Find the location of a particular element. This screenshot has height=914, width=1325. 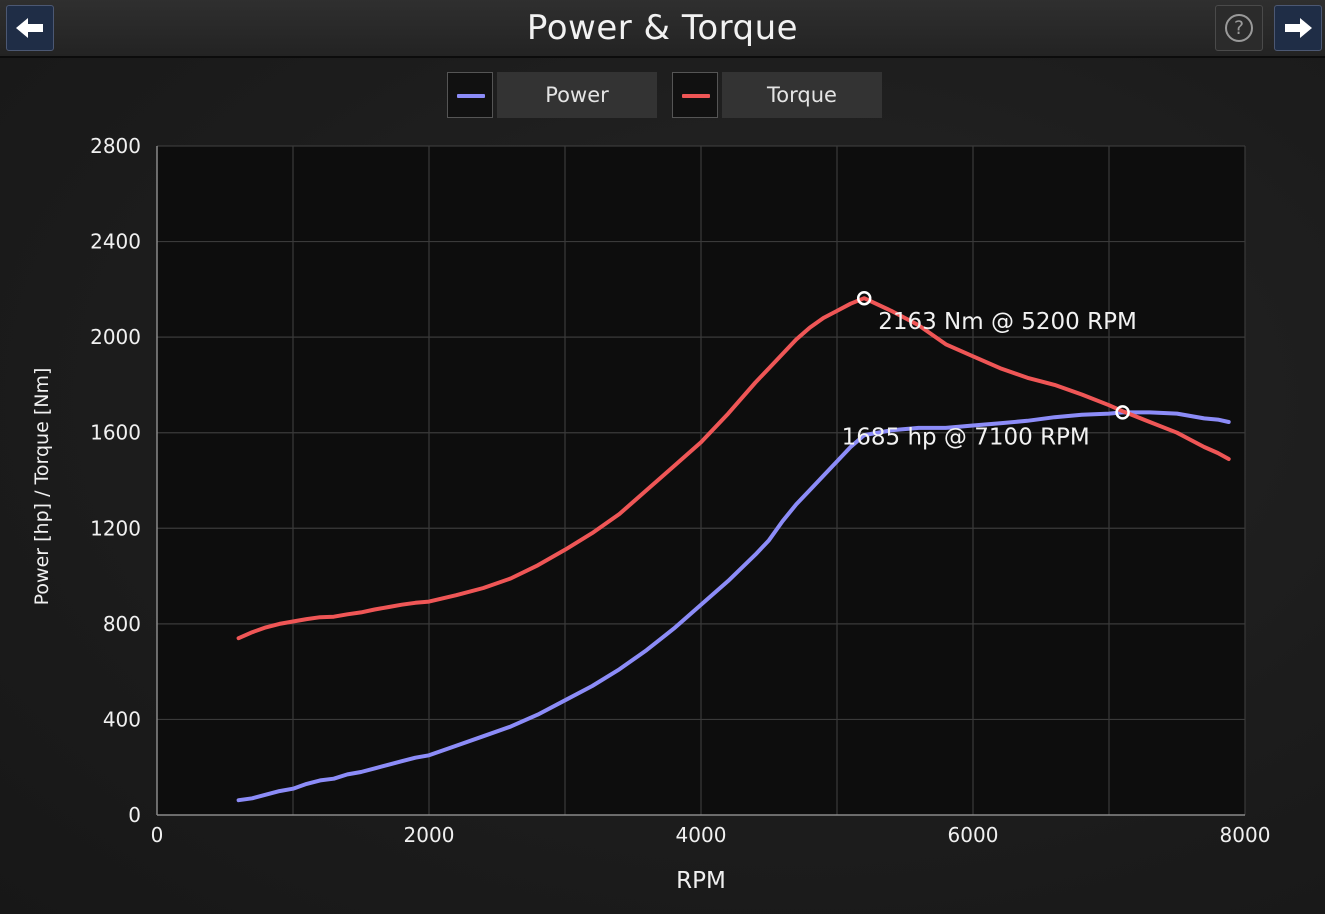

question-mark-icon: ? is located at coordinates (1239, 28).